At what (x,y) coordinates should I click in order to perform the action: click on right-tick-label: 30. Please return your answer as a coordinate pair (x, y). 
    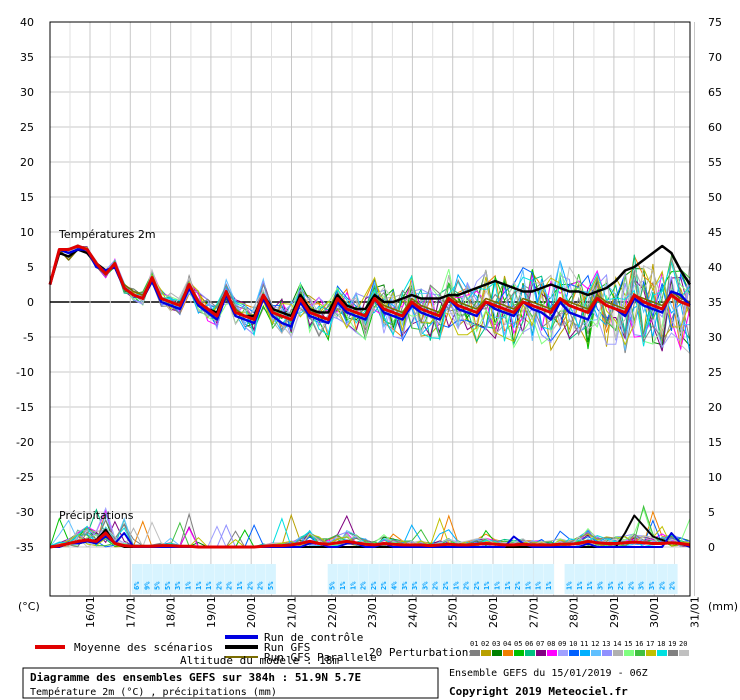
    Looking at the image, I should click on (715, 337).